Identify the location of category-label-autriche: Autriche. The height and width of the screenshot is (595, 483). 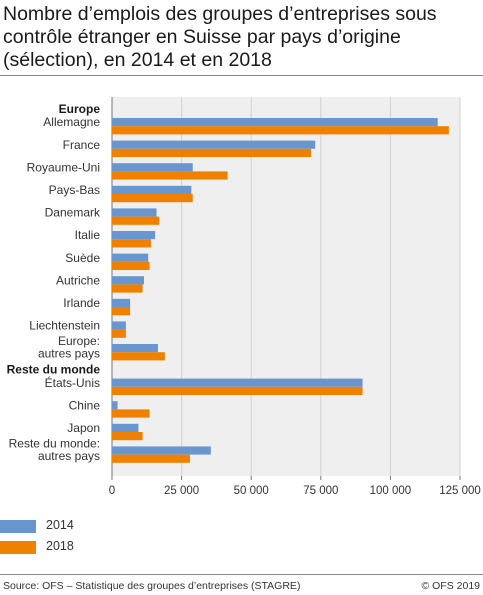
(78, 280).